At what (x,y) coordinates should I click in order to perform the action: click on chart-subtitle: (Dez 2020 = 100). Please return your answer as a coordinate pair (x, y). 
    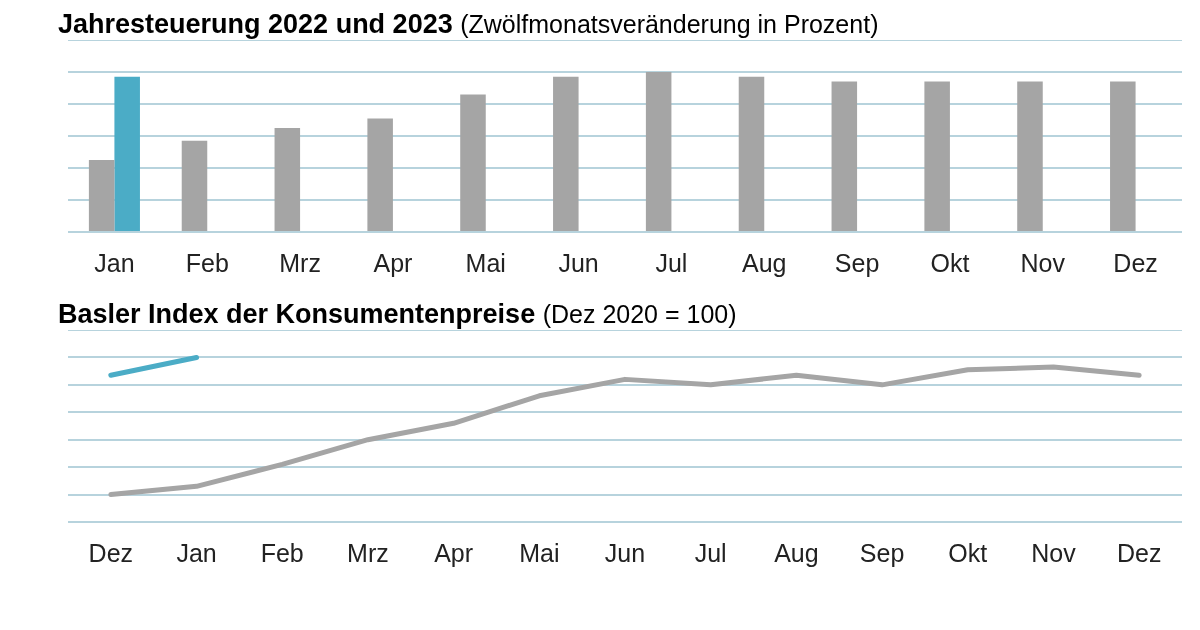
    Looking at the image, I should click on (639, 314).